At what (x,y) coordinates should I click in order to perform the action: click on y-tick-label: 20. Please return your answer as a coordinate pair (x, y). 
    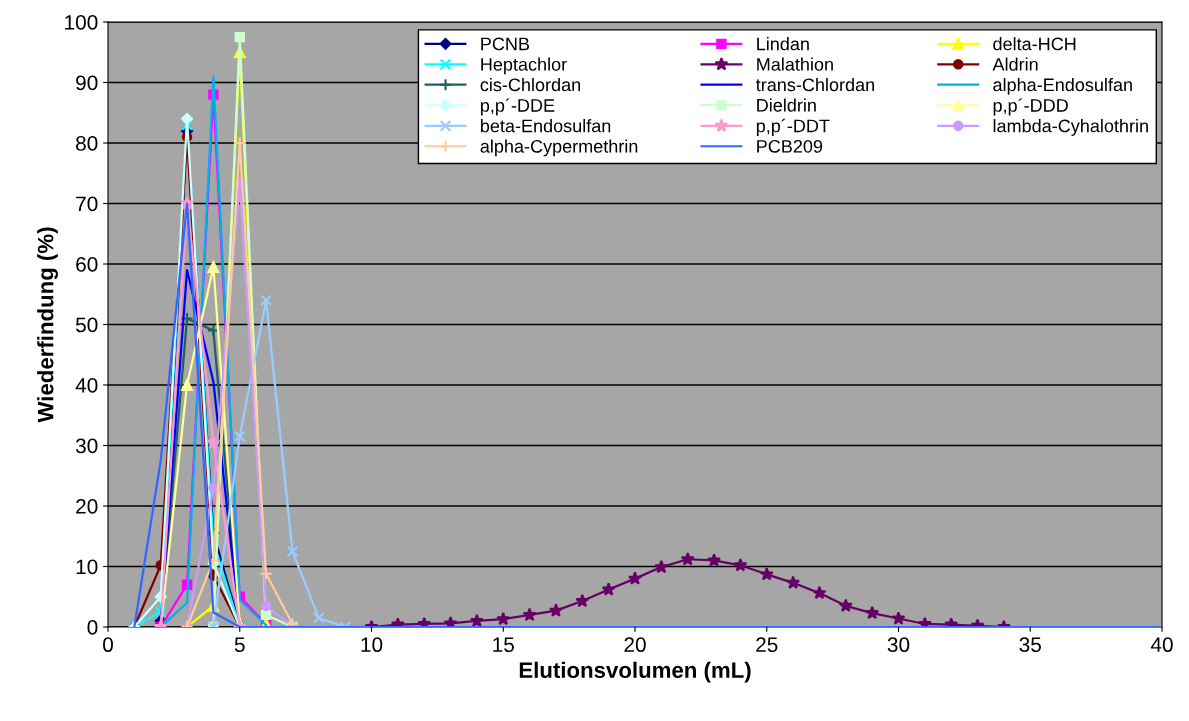
    Looking at the image, I should click on (87, 506).